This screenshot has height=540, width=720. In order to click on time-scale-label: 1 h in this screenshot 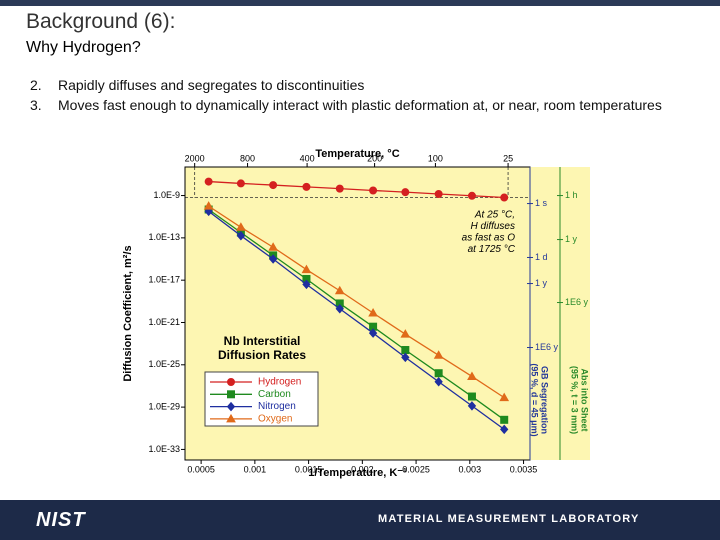, I will do `click(571, 195)`.